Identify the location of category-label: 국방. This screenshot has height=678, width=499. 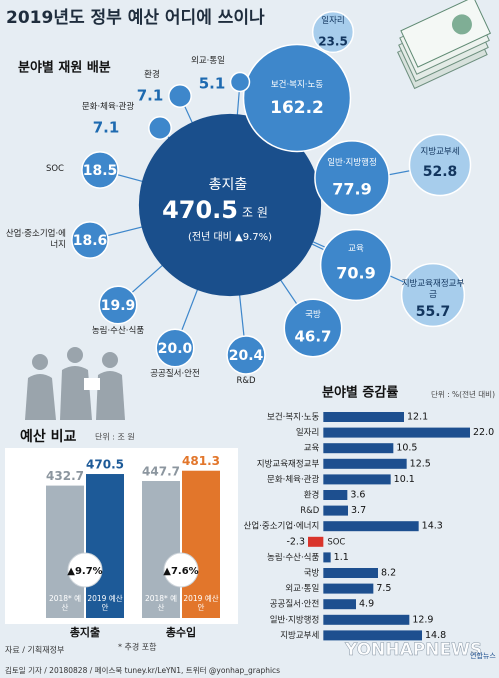
(312, 573).